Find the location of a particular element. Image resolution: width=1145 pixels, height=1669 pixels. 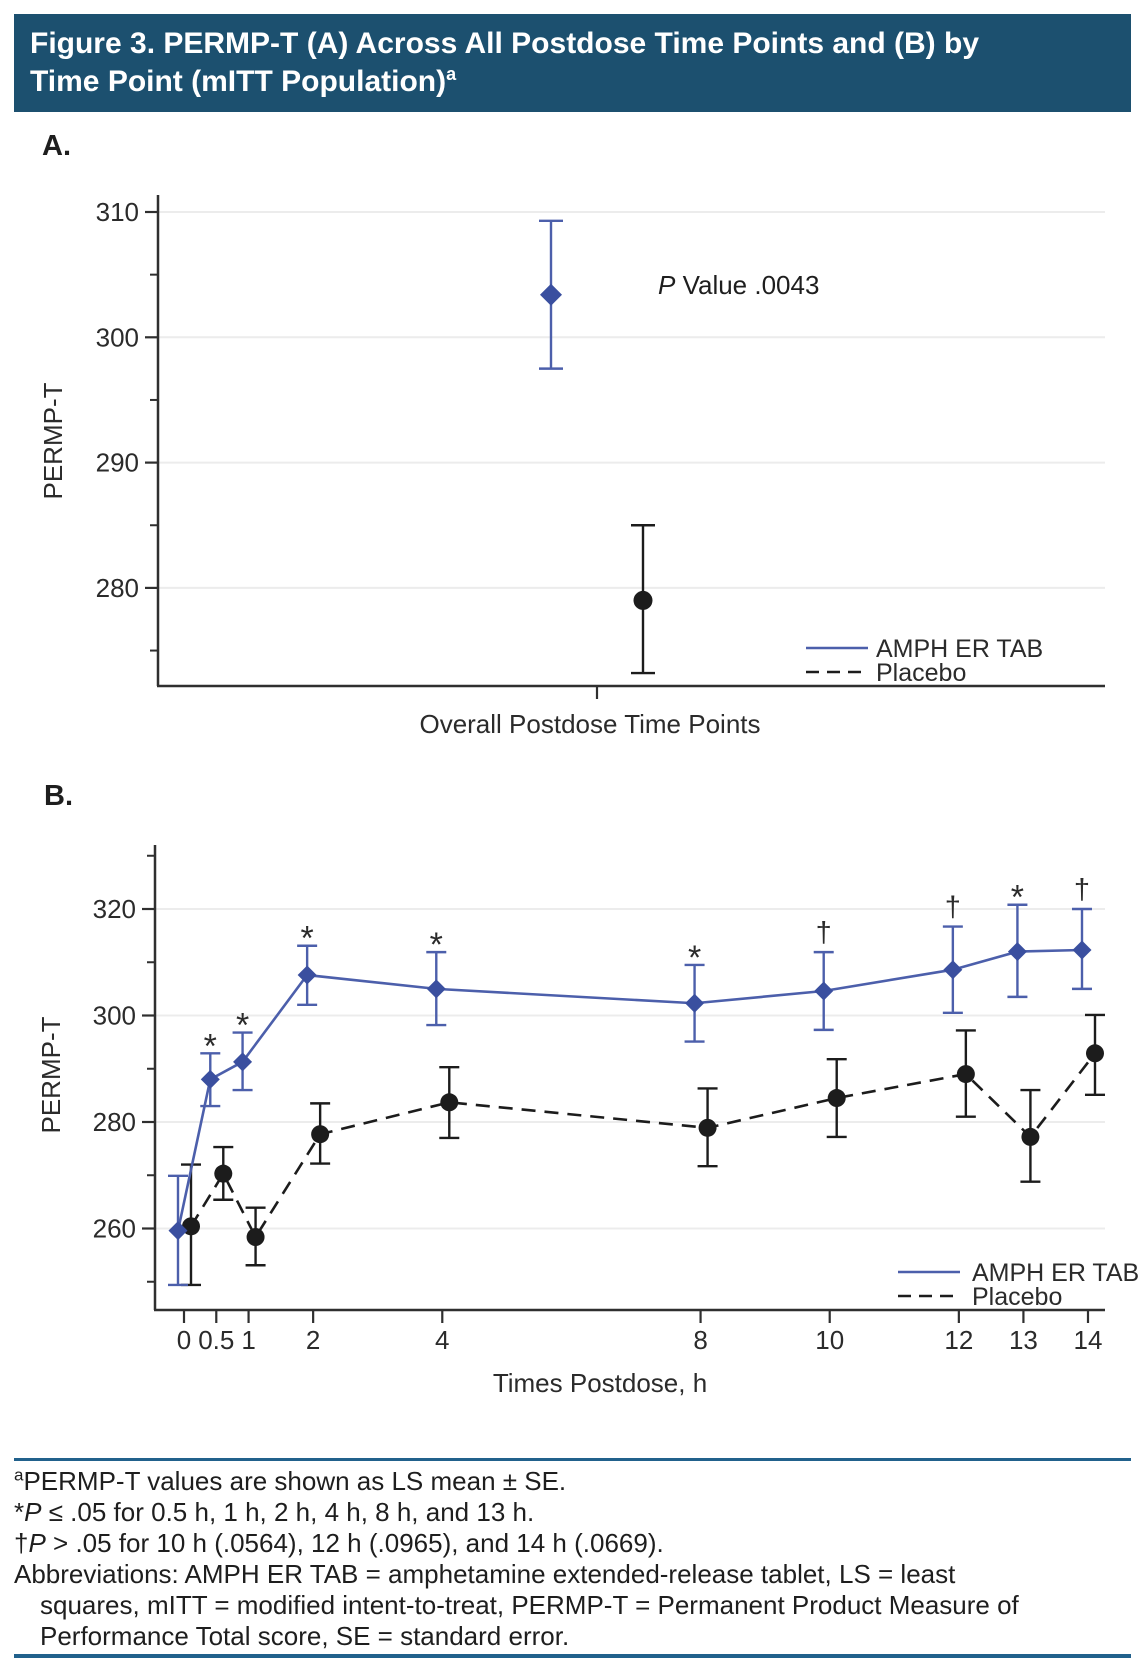

figure-title-superscript: a is located at coordinates (451, 74).